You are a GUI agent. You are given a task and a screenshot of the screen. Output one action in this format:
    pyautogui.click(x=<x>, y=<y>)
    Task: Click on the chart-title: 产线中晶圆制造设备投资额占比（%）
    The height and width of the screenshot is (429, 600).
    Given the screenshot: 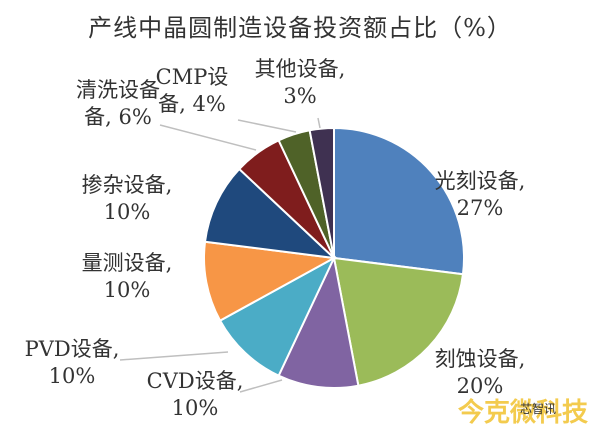 What is the action you would take?
    pyautogui.click(x=300, y=28)
    